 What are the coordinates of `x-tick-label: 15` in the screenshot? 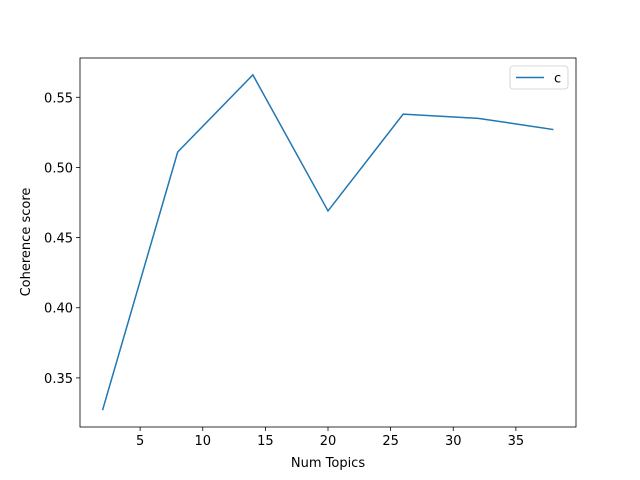 It's located at (265, 441).